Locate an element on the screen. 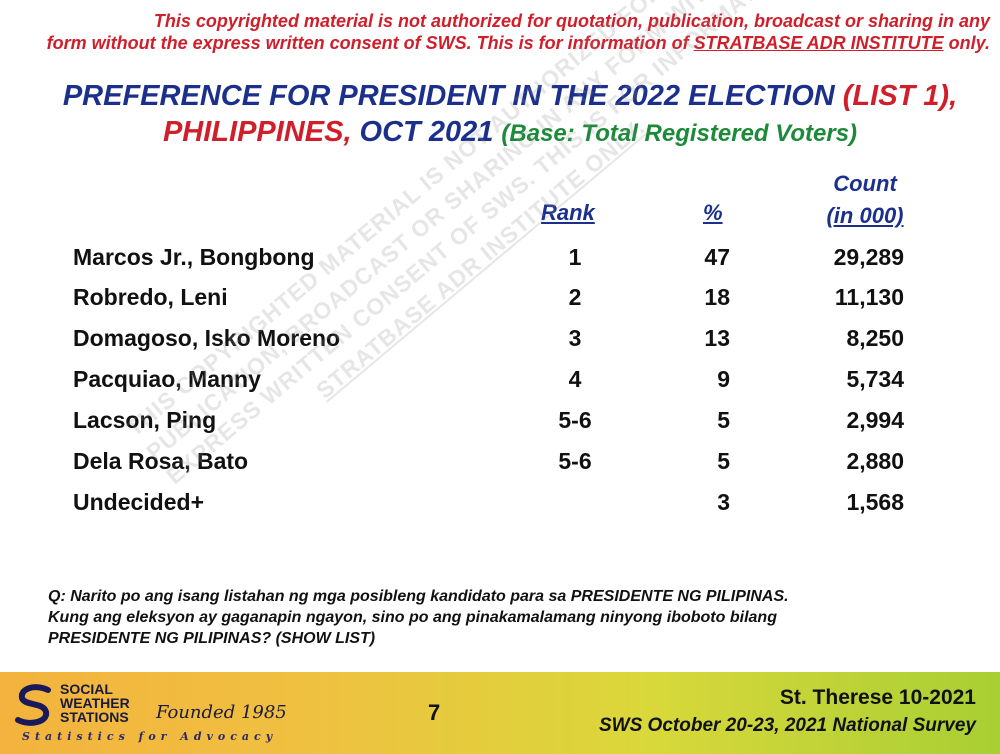  count-header-line-2: (in 000) is located at coordinates (865, 215).